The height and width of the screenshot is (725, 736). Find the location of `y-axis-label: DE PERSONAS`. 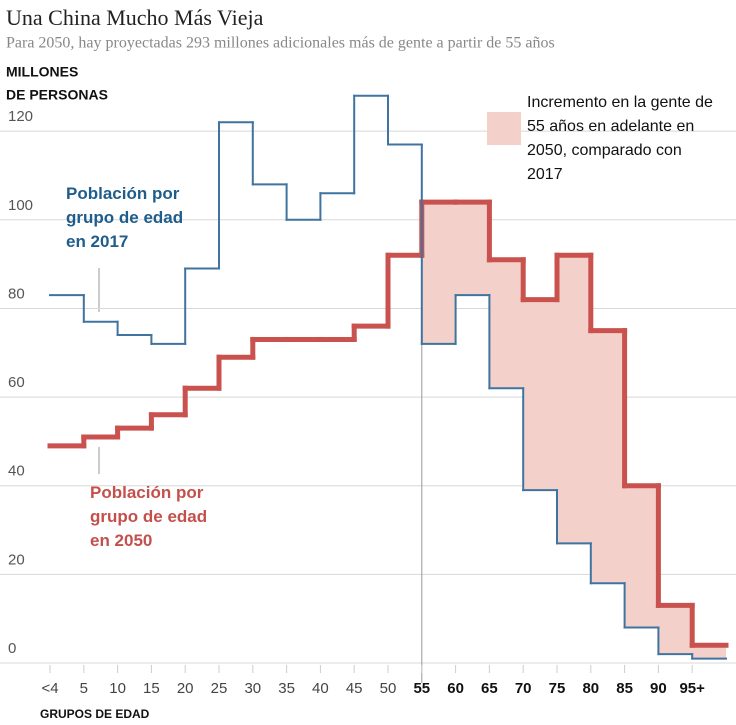

y-axis-label: DE PERSONAS is located at coordinates (57, 95).